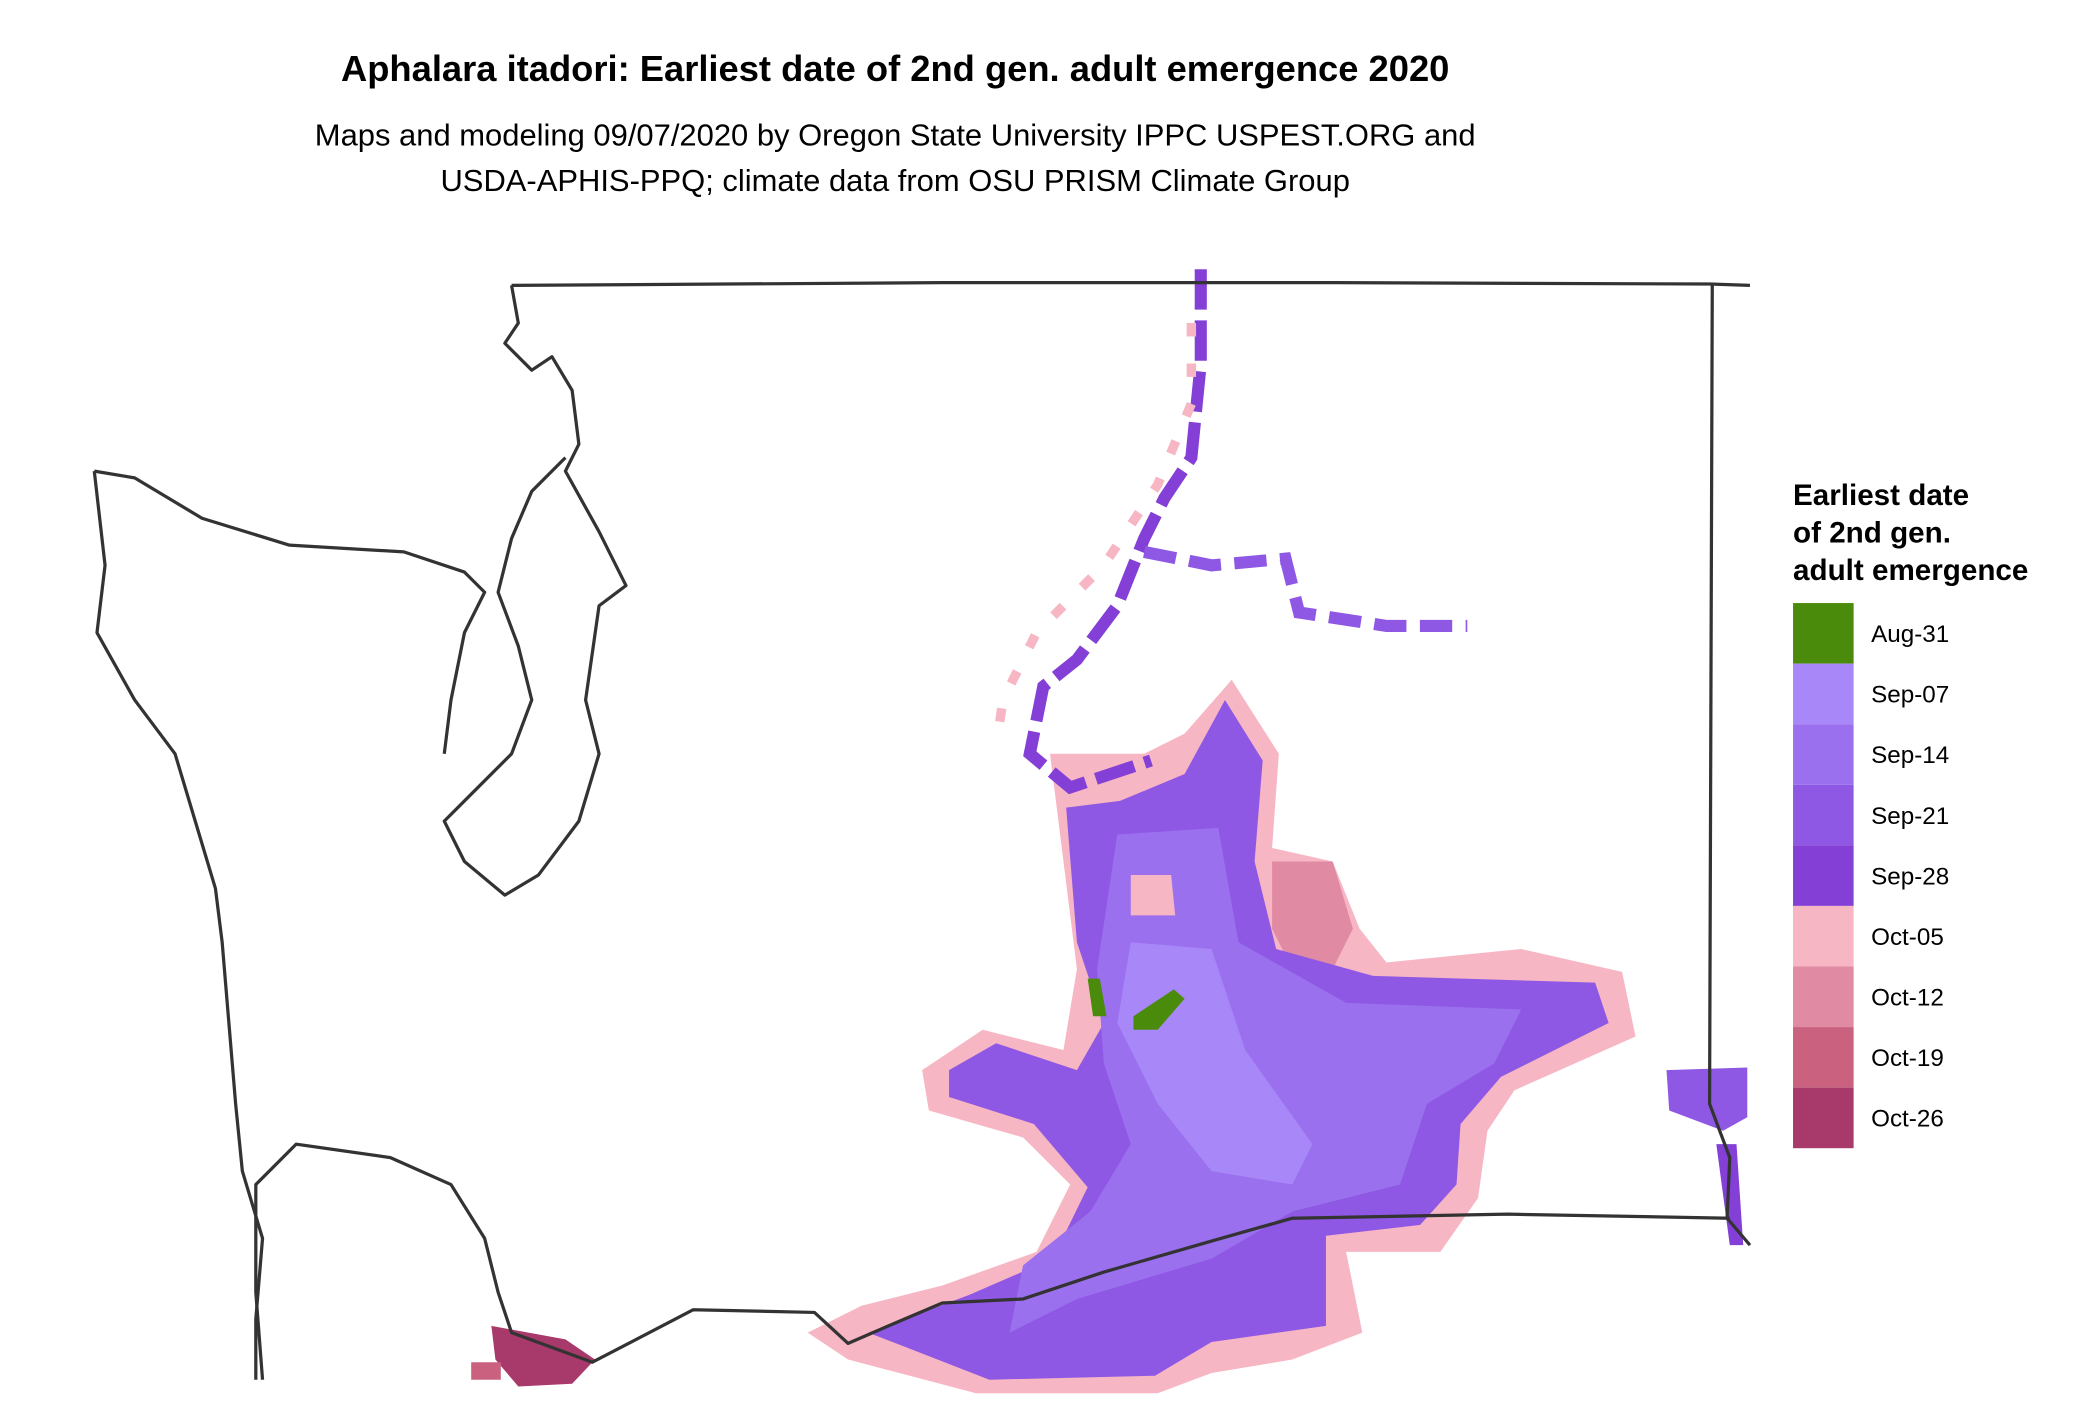 This screenshot has width=2100, height=1413. I want to click on legend-label: Sep-28, so click(1910, 876).